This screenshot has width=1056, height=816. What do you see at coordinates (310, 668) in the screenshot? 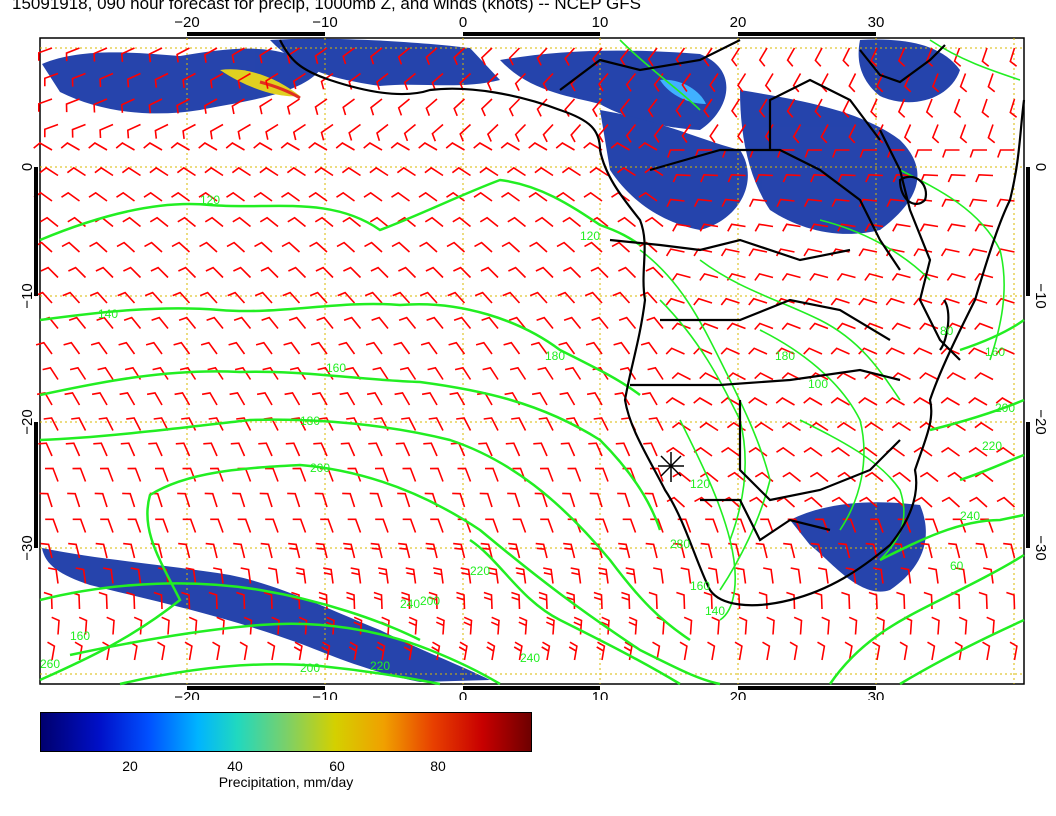
I see `contour-label: 200` at bounding box center [310, 668].